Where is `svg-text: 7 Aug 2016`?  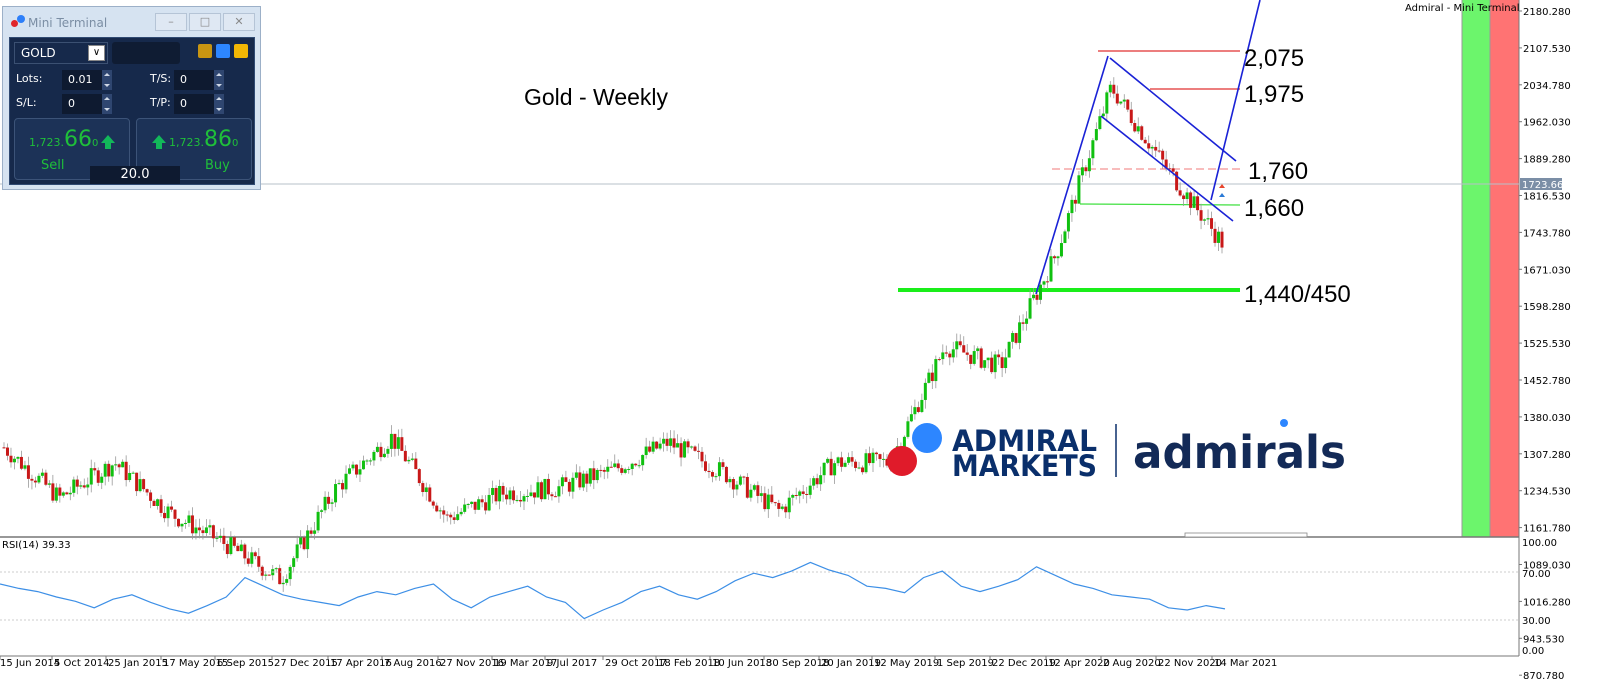
svg-text: 7 Aug 2016 is located at coordinates (413, 663).